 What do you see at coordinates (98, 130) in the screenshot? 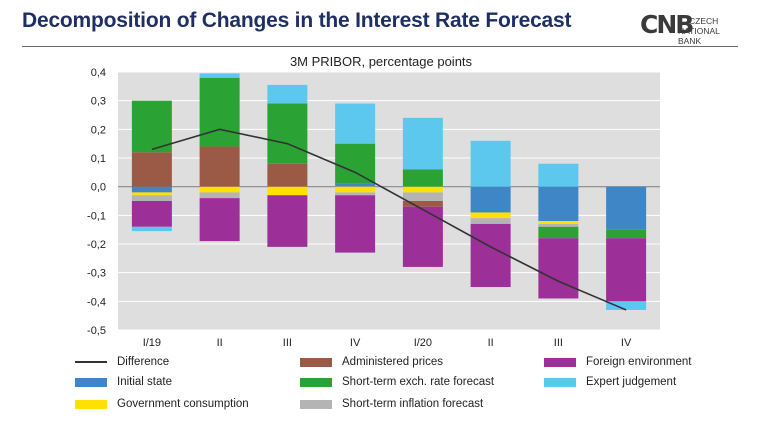
I see `y-tick-label: 0,2` at bounding box center [98, 130].